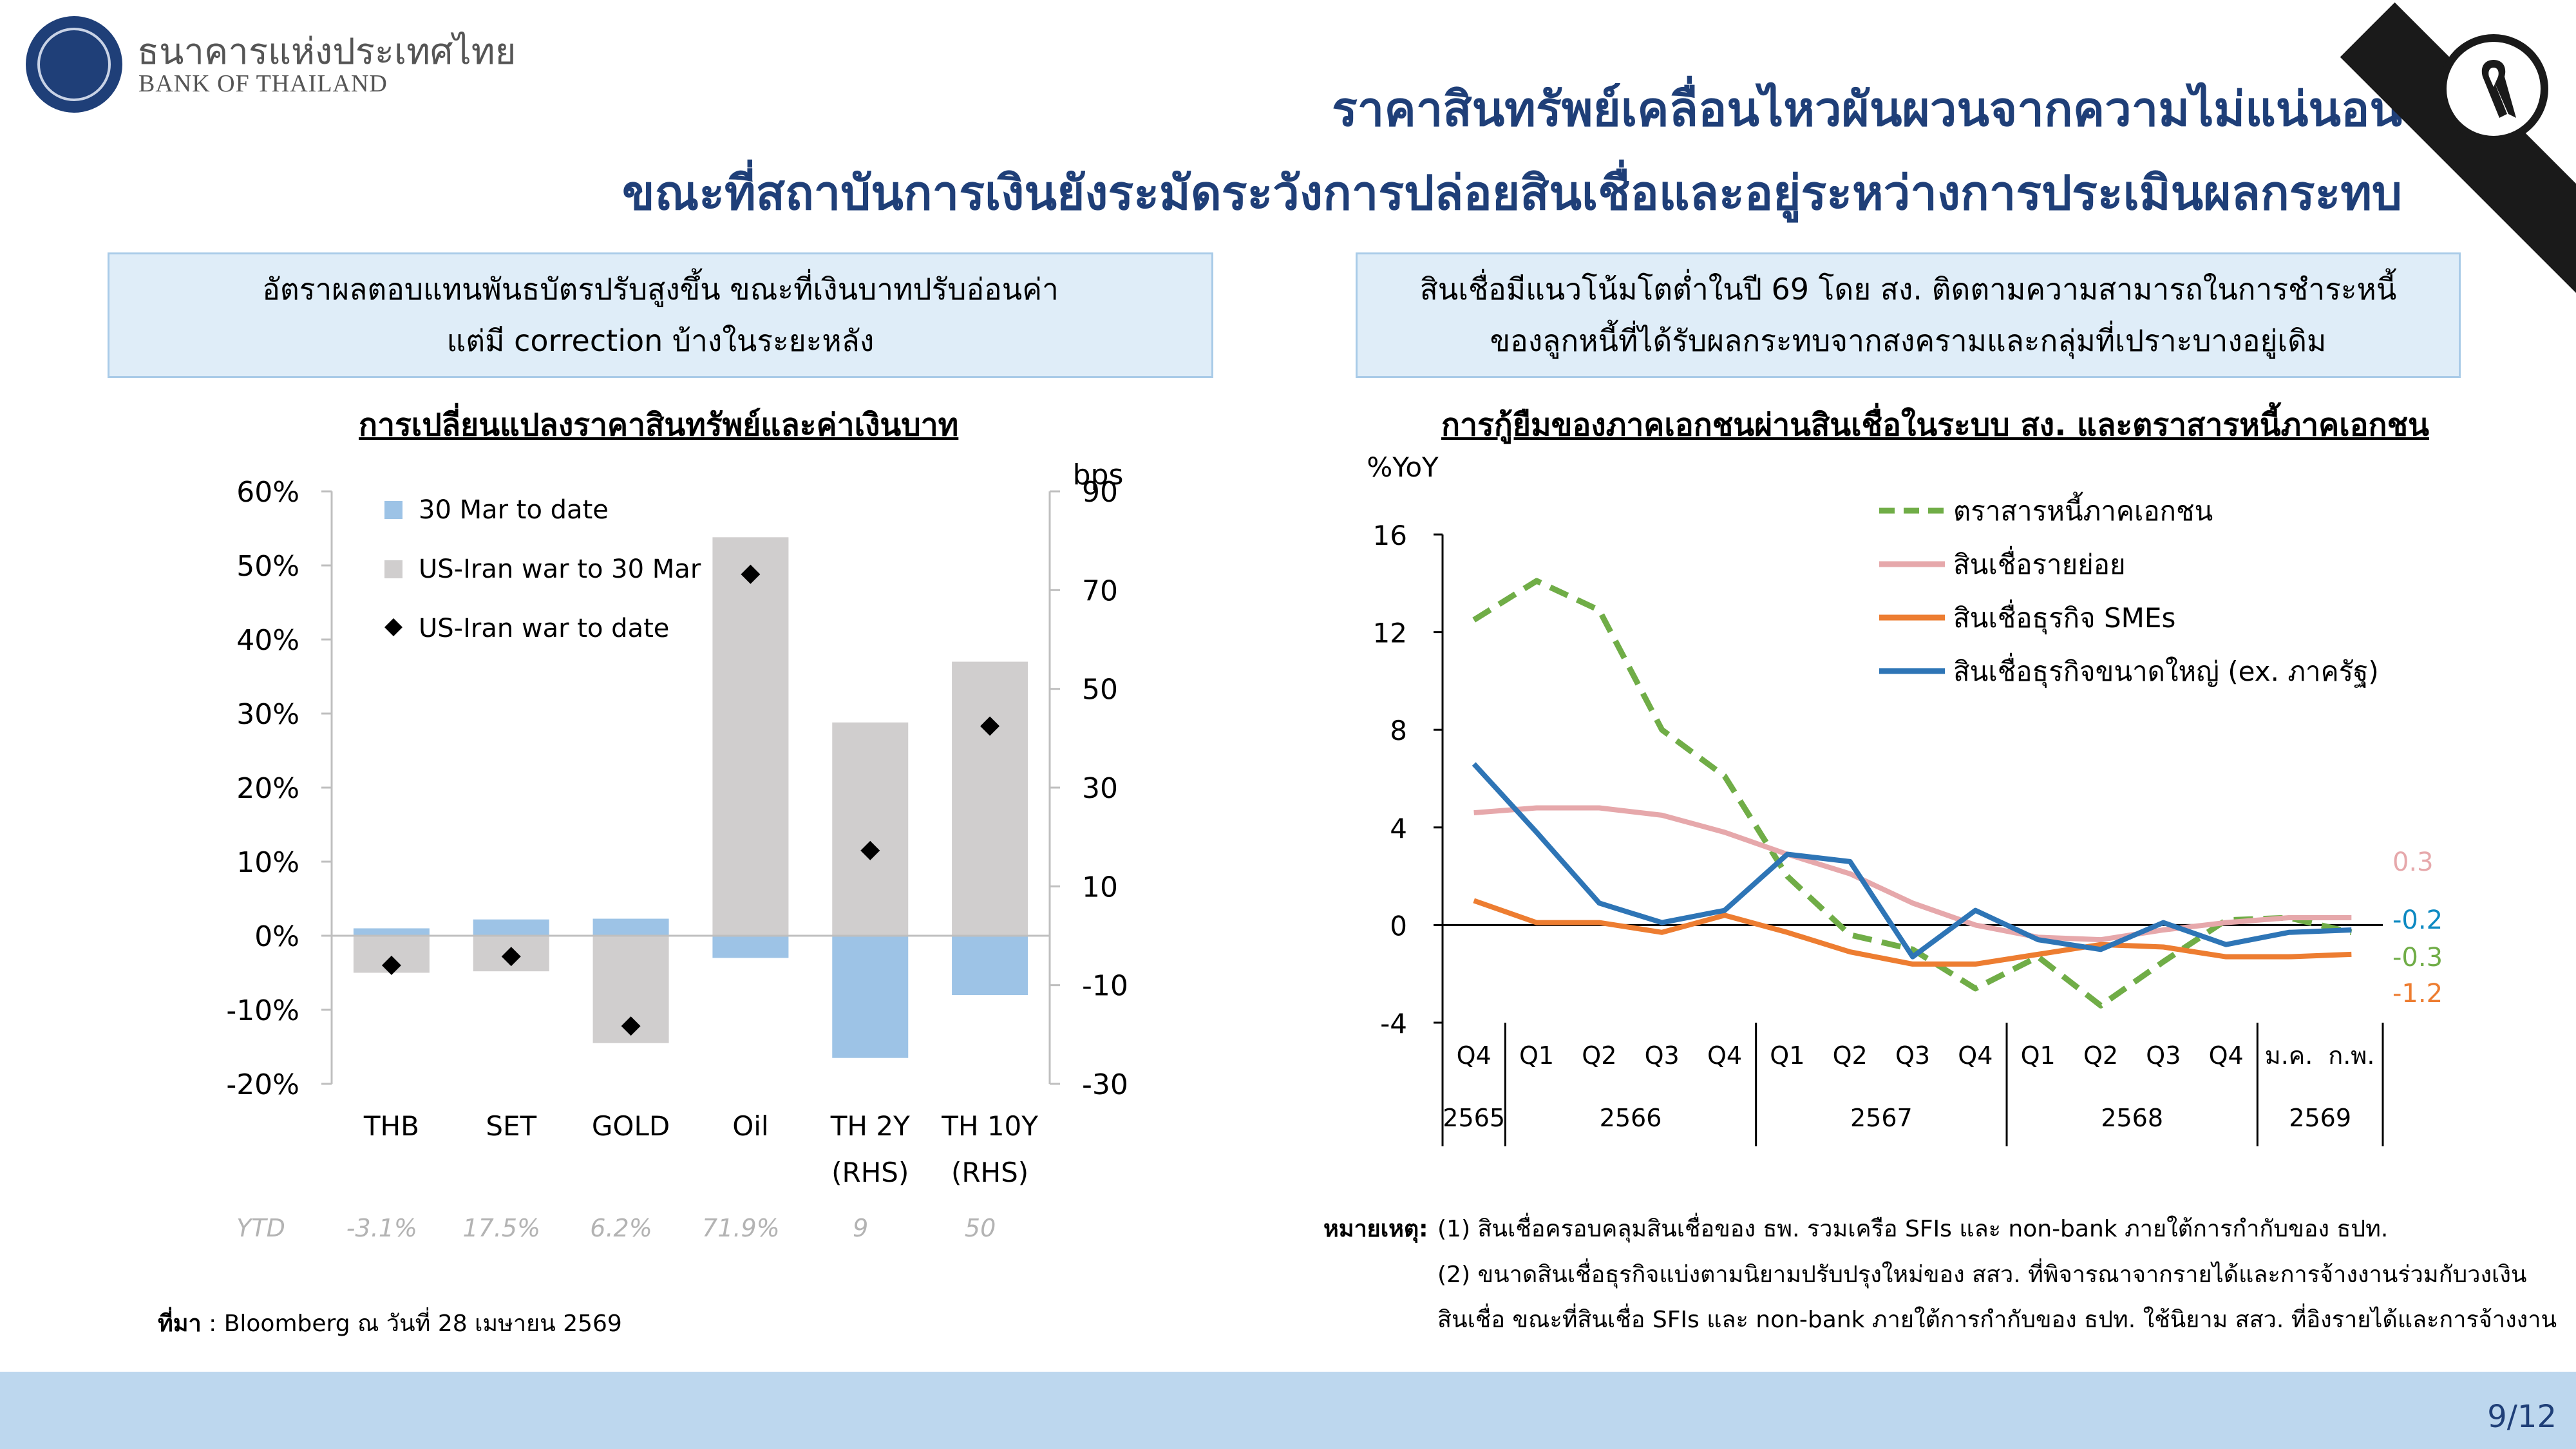 The image size is (2576, 1449). I want to click on right-tick-label: 90, so click(1100, 493).